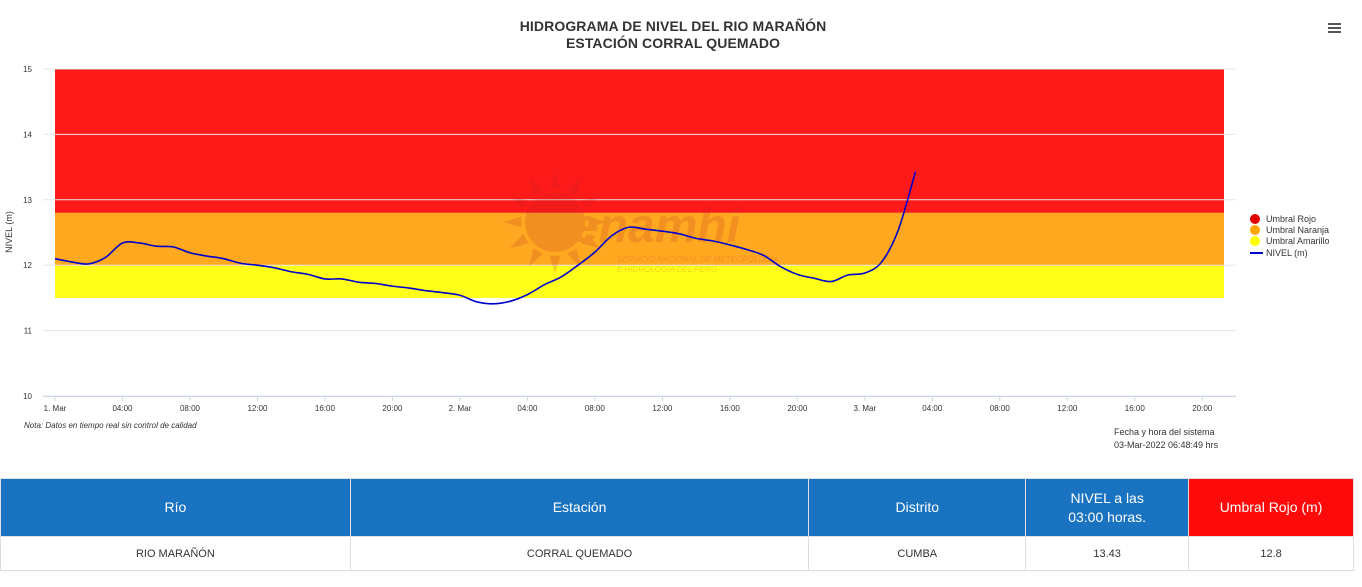 This screenshot has width=1362, height=587. I want to click on header-nivel: NIVEL a las 03:00 horas., so click(1107, 507).